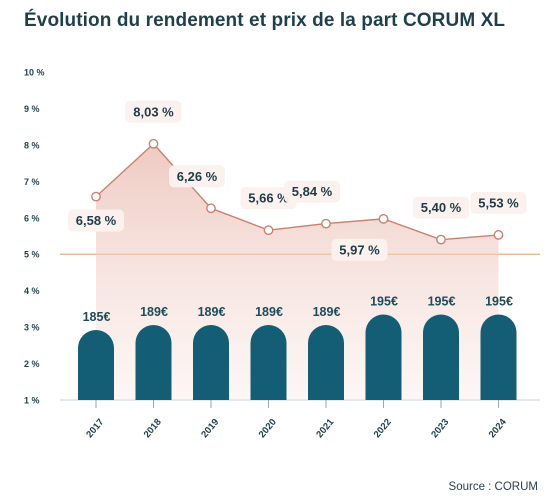 Image resolution: width=554 pixels, height=503 pixels. Describe the element at coordinates (32, 328) in the screenshot. I see `y-tick-label: 3 %` at that location.